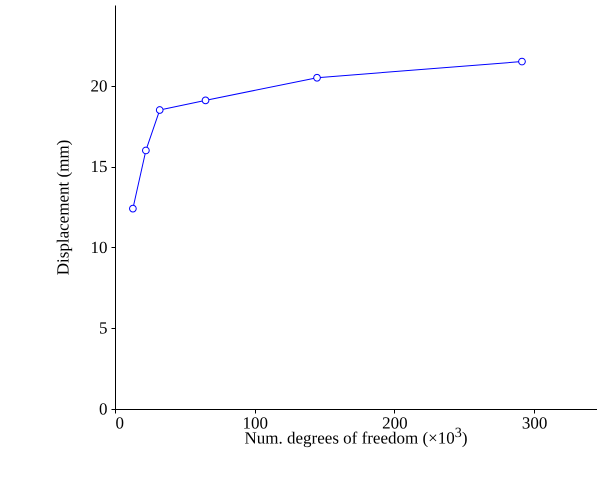 The width and height of the screenshot is (597, 486). Describe the element at coordinates (63, 208) in the screenshot. I see `y-axis-title: Displacement (mm)` at that location.